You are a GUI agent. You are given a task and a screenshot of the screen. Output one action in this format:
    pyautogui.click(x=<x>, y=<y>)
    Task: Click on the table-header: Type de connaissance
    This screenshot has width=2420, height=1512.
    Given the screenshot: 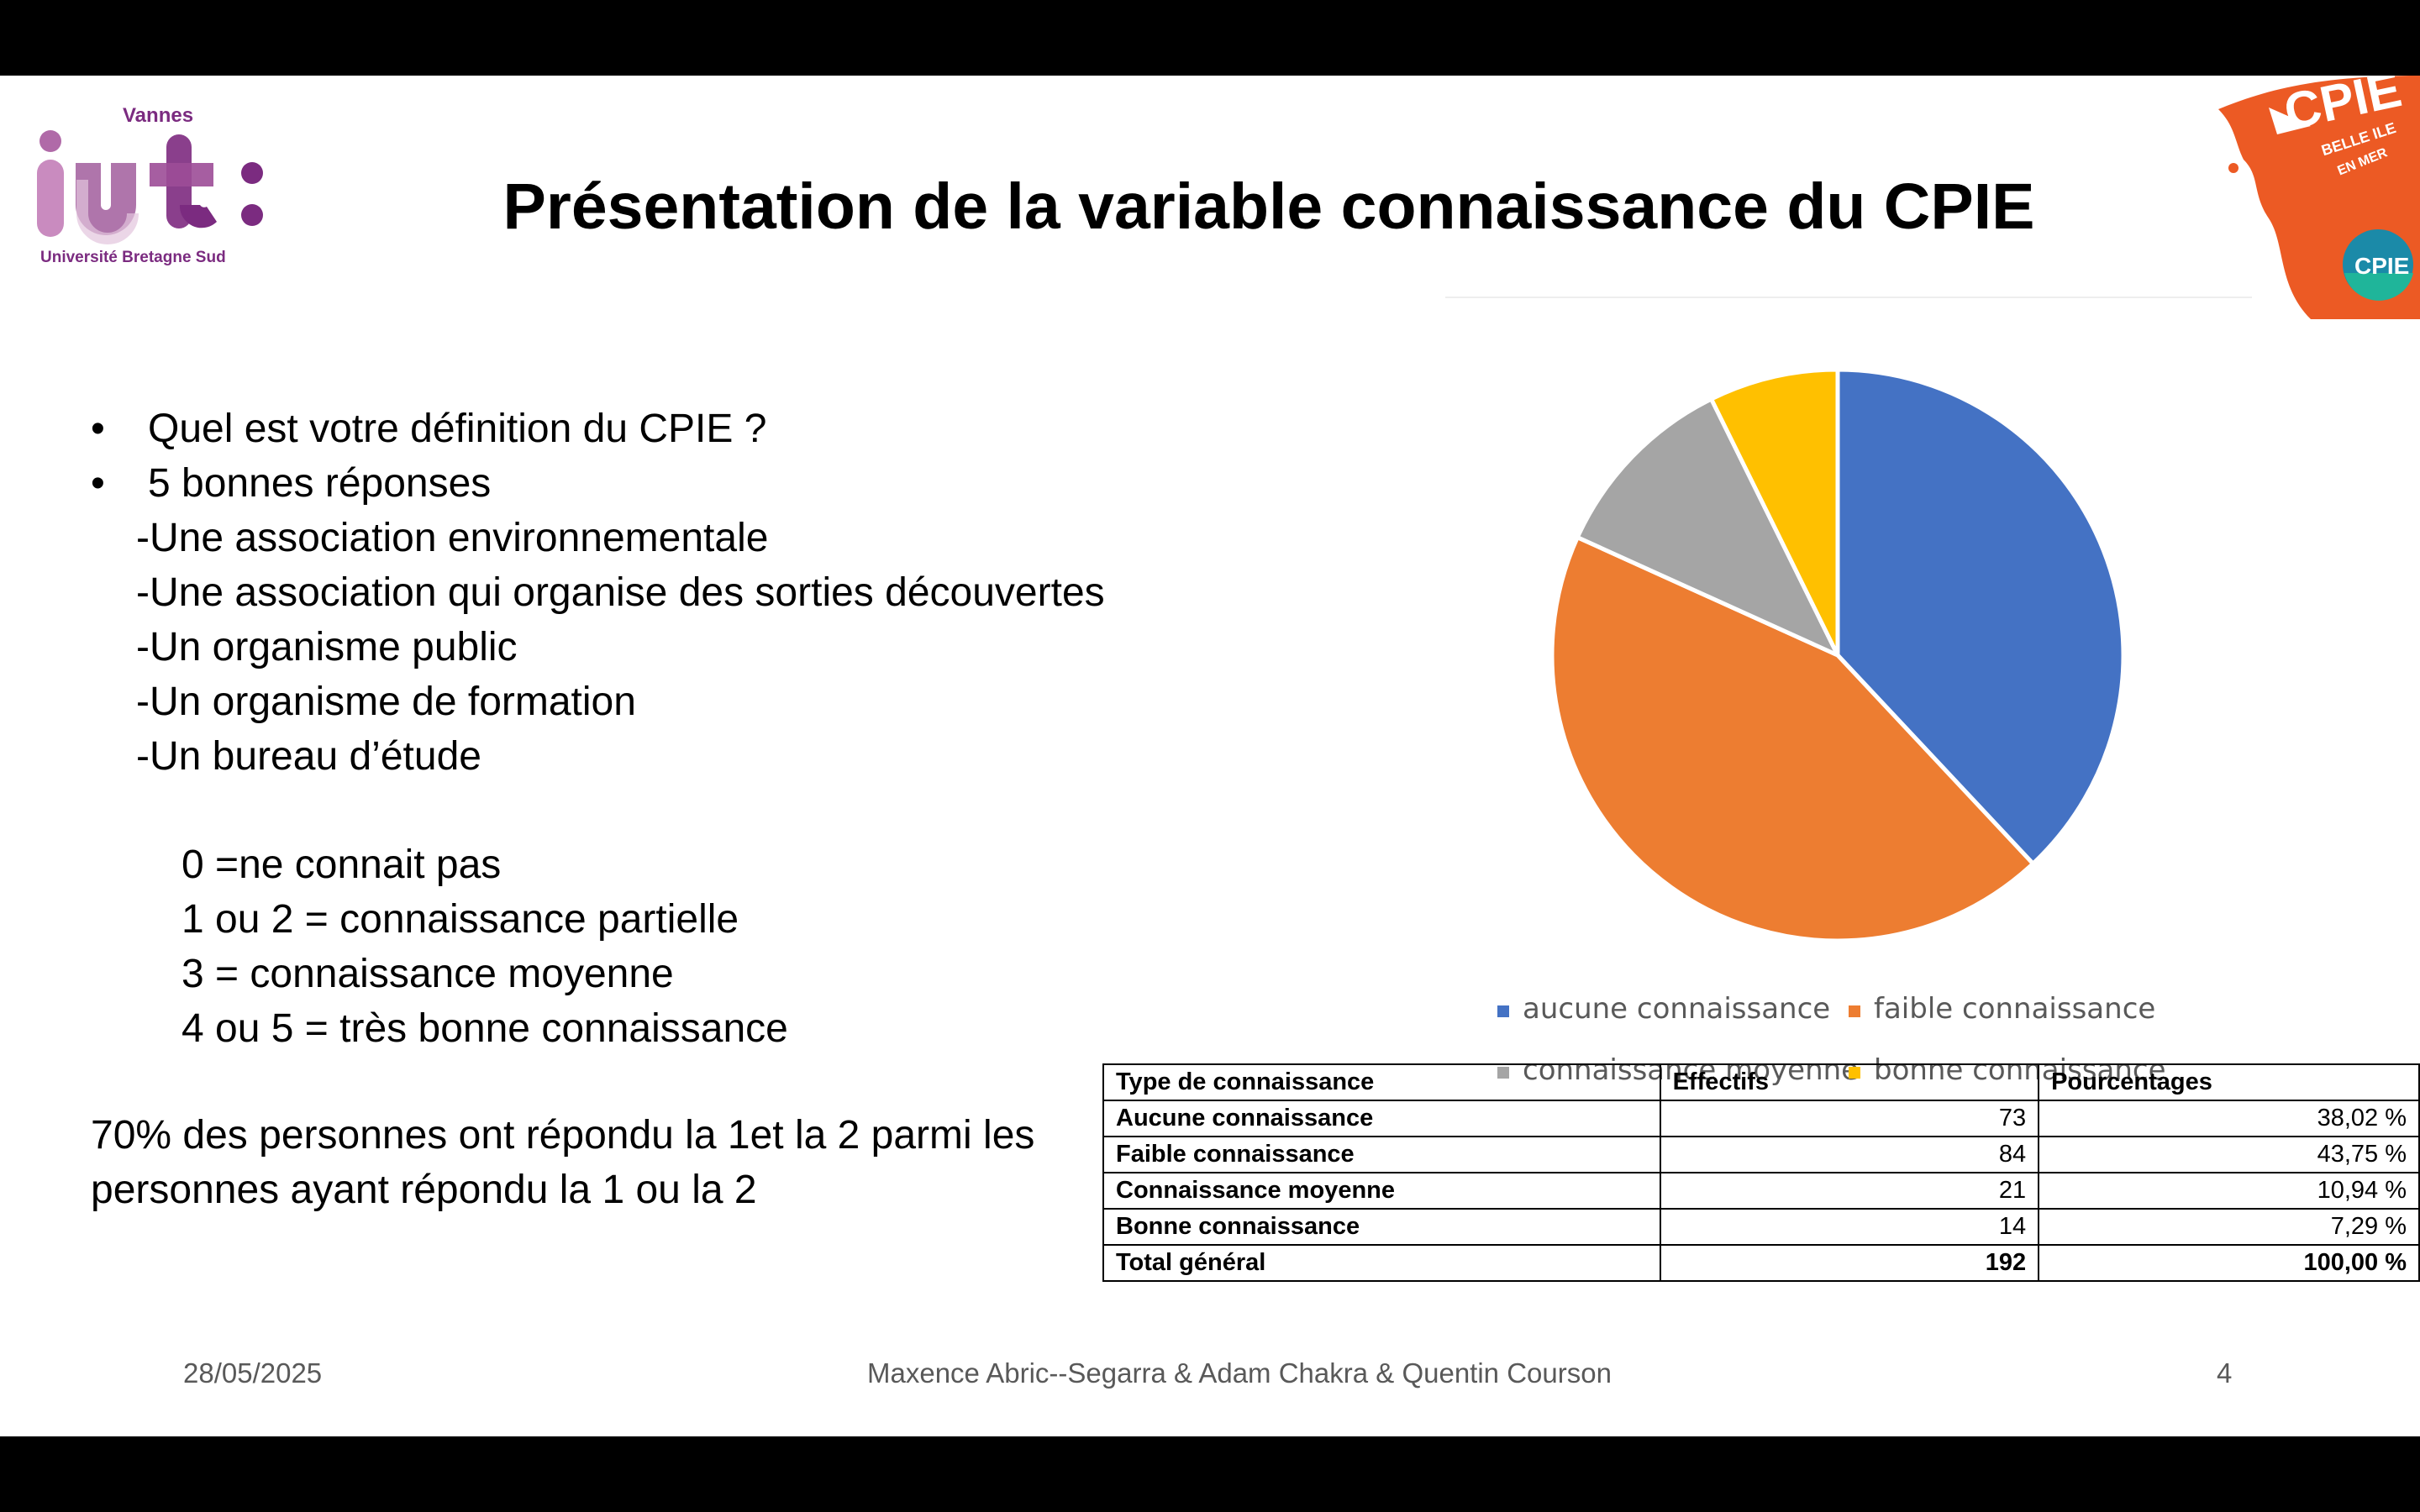 What is the action you would take?
    pyautogui.click(x=1381, y=1082)
    